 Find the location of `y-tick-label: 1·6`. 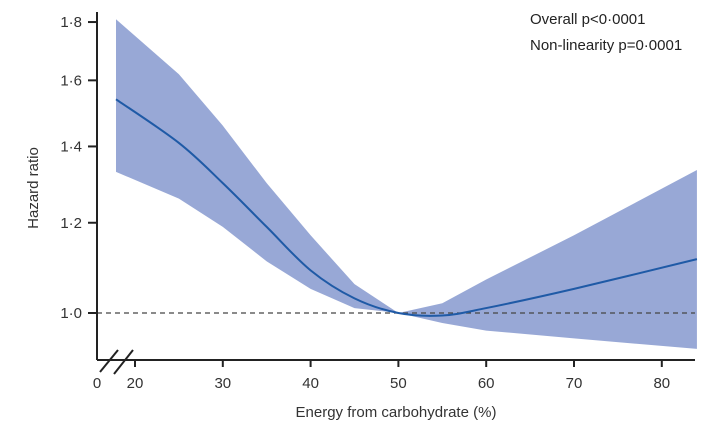

y-tick-label: 1·6 is located at coordinates (71, 80).